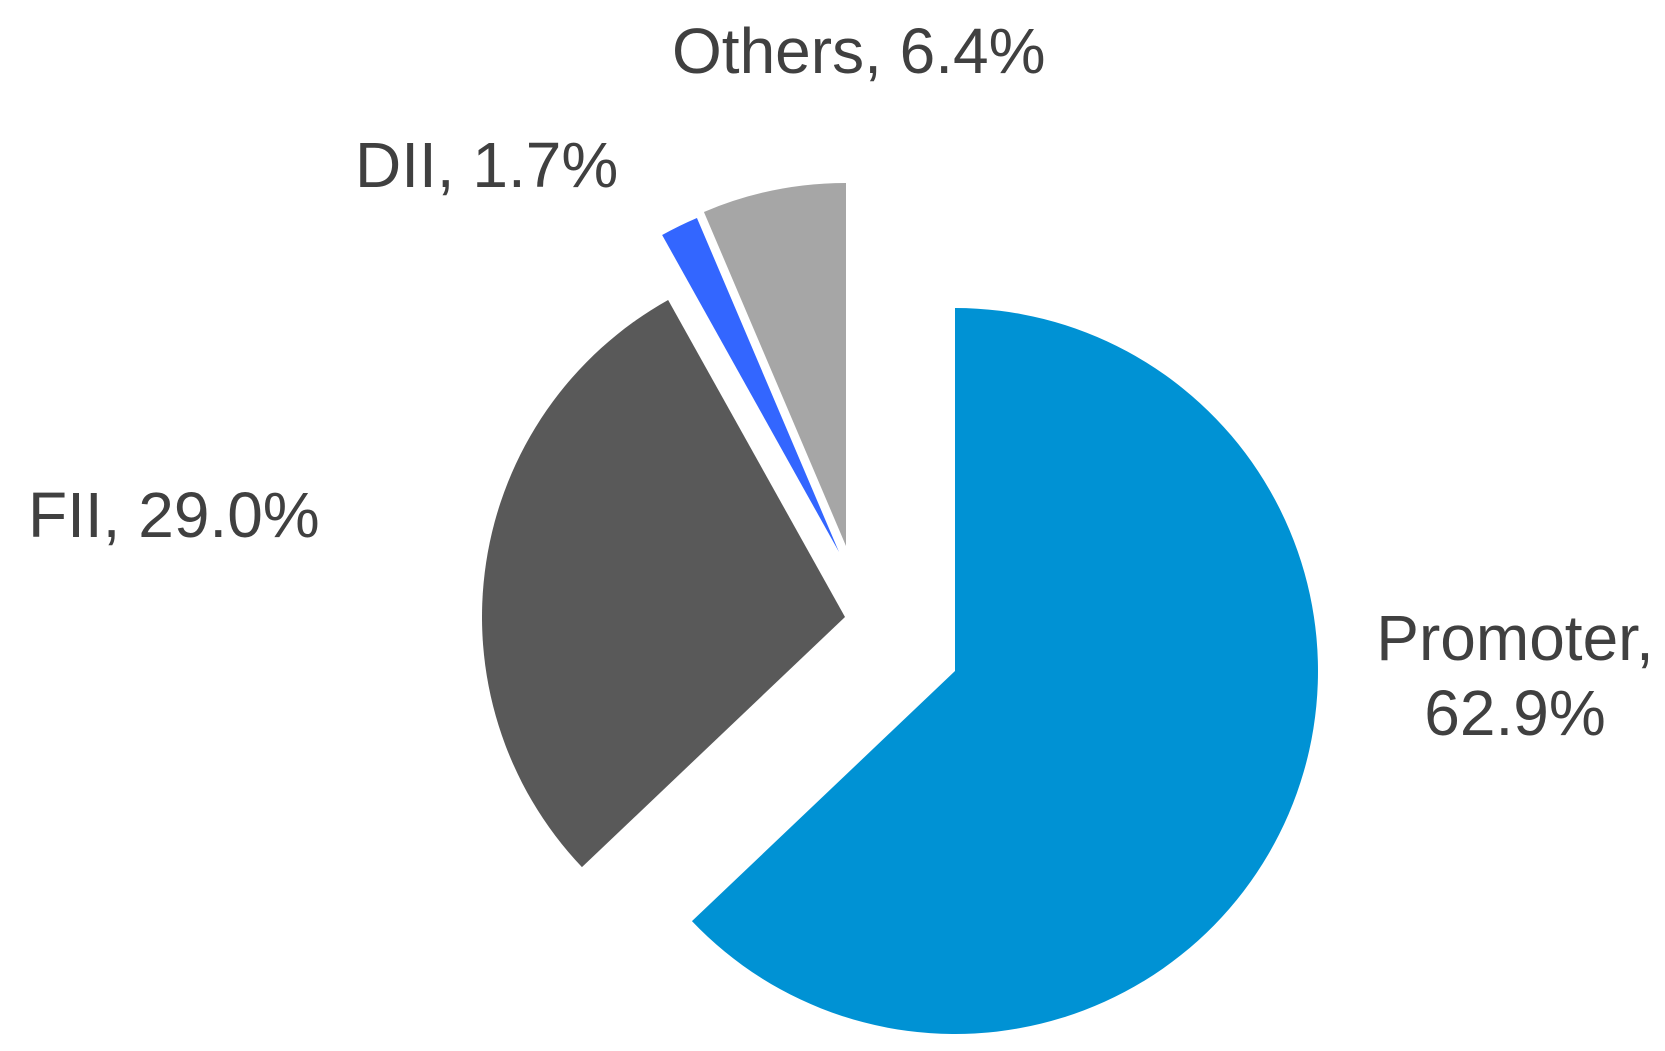 The width and height of the screenshot is (1665, 1051). What do you see at coordinates (663, 584) in the screenshot?
I see `pie-slice-fii` at bounding box center [663, 584].